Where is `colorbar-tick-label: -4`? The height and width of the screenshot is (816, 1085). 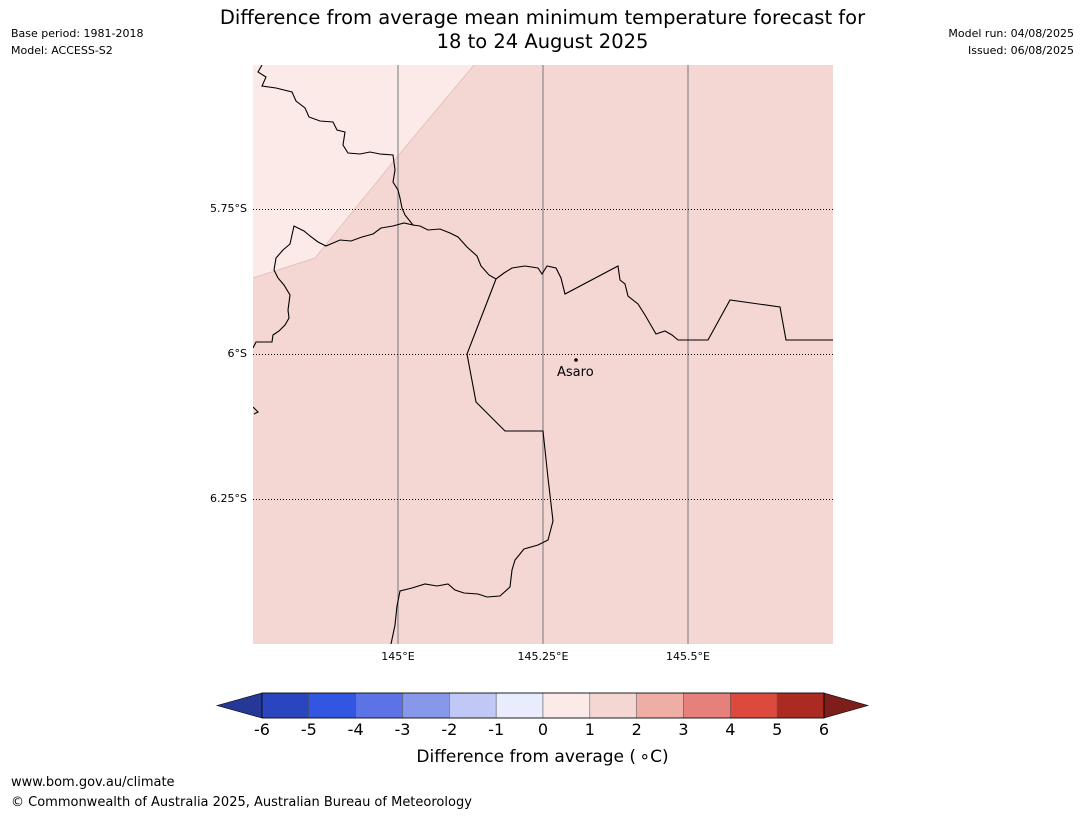
colorbar-tick-label: -4 is located at coordinates (355, 729).